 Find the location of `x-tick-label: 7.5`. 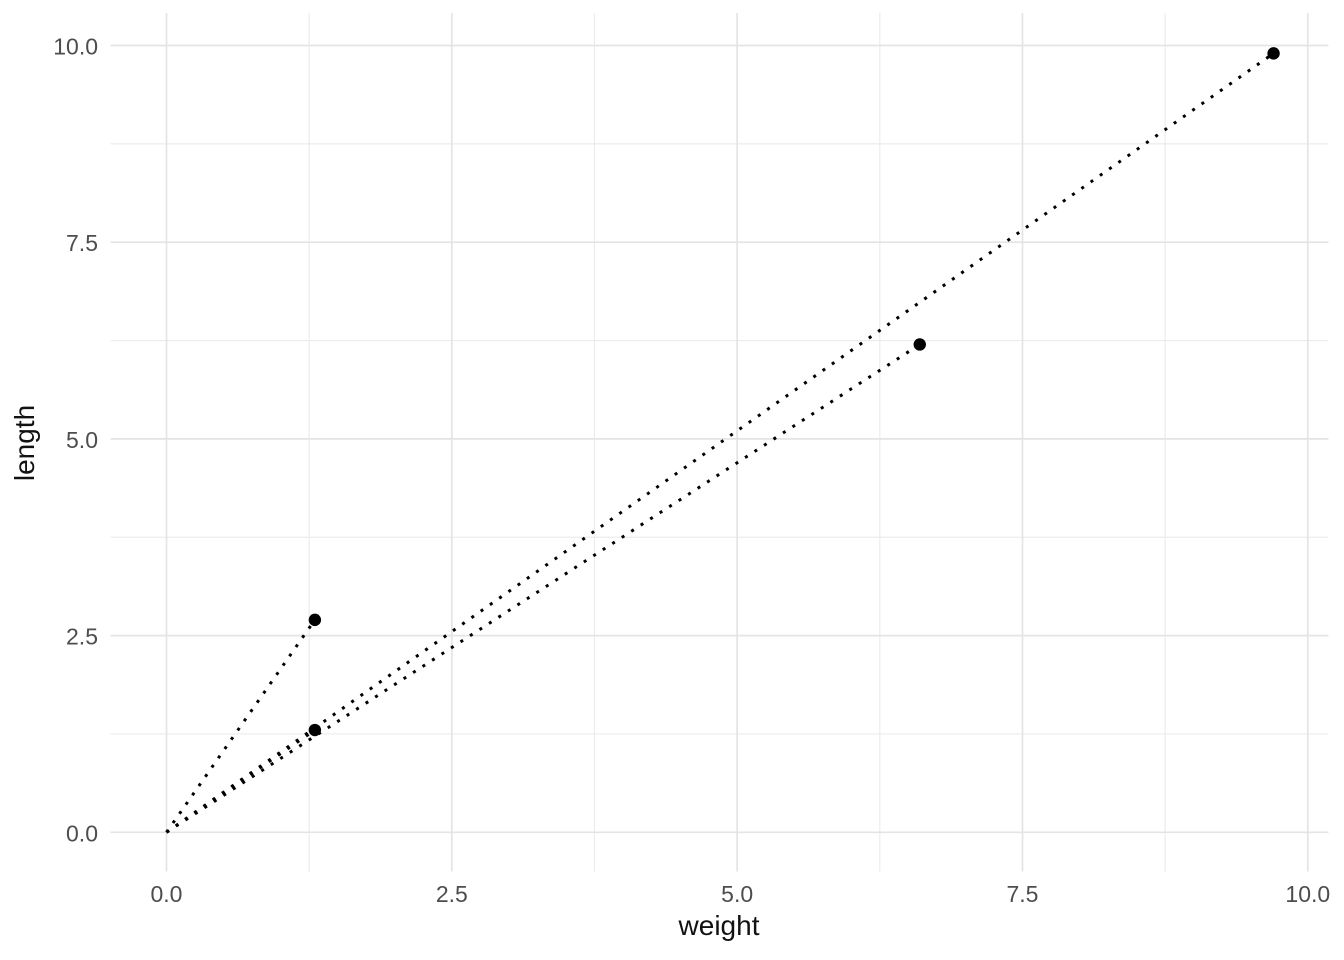

x-tick-label: 7.5 is located at coordinates (1022, 894).